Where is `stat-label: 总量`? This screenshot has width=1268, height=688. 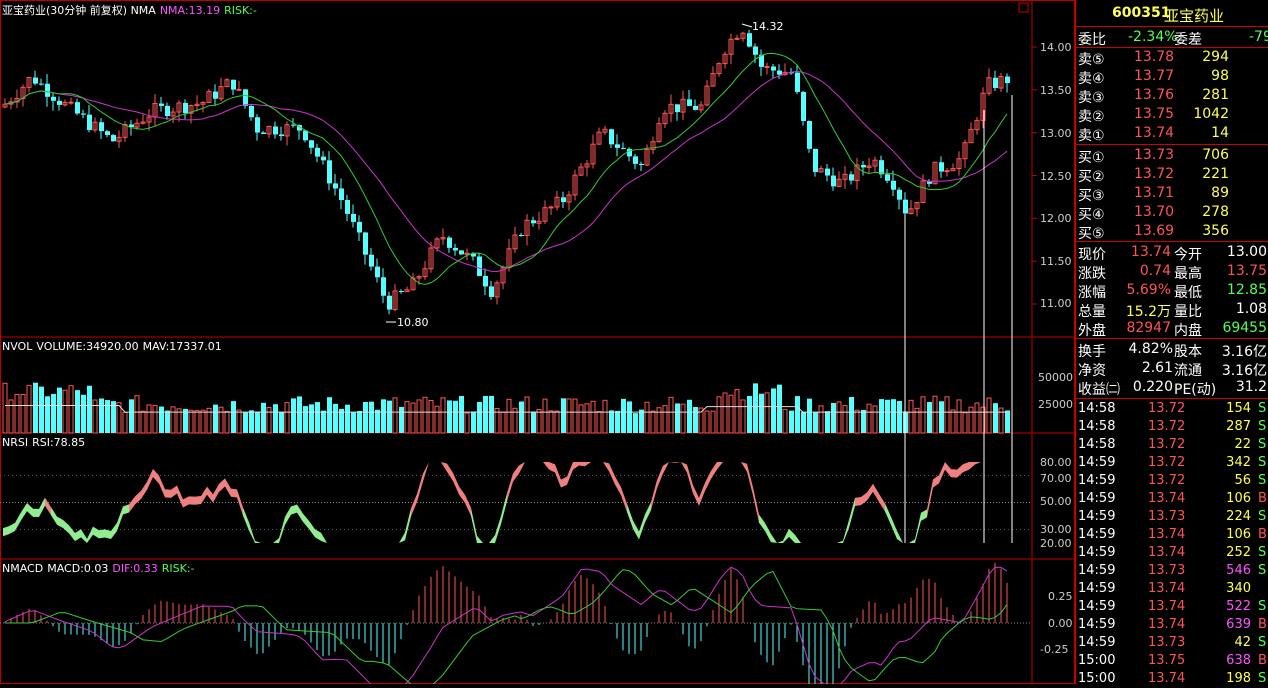
stat-label: 总量 is located at coordinates (1092, 312).